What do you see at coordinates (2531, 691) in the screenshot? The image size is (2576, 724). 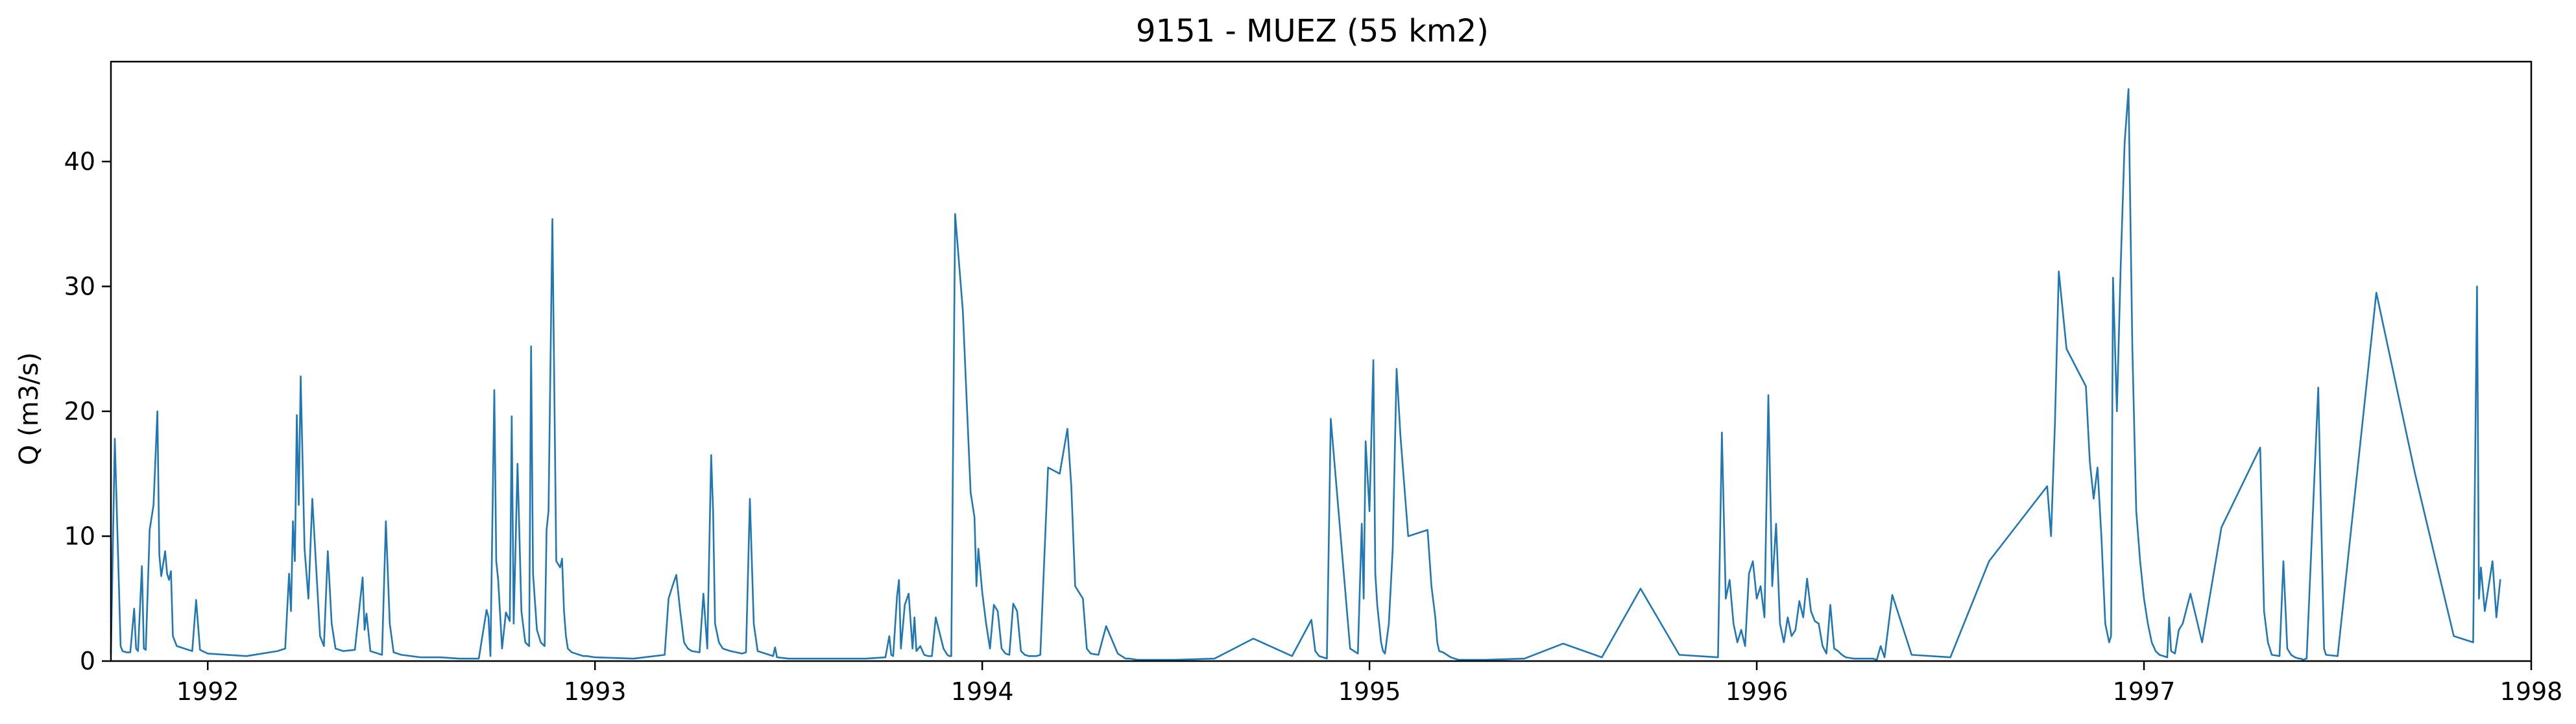 I see `x-tick-label: 1998` at bounding box center [2531, 691].